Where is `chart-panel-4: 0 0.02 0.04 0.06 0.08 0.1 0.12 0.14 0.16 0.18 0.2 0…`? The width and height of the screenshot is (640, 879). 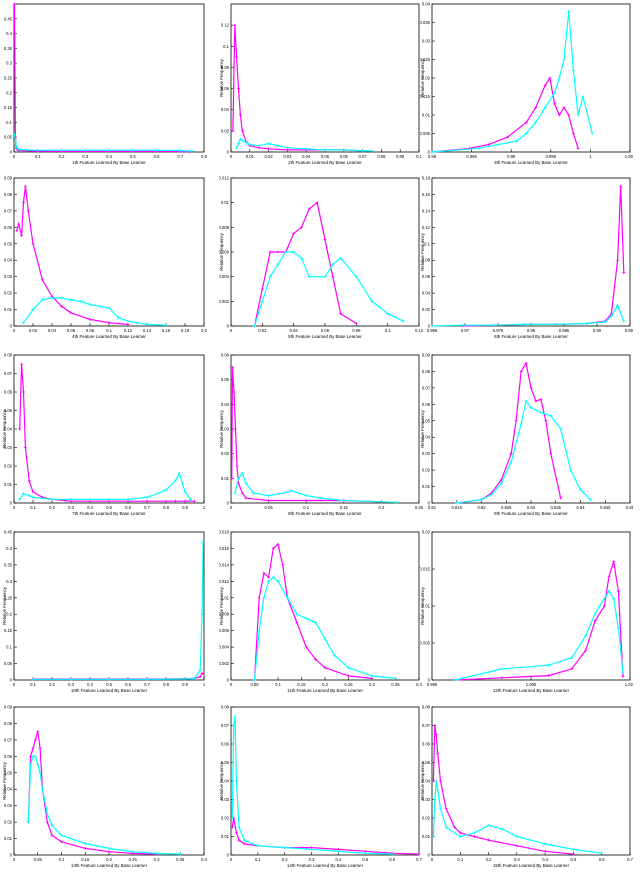 chart-panel-4: 0 0.02 0.04 0.06 0.08 0.1 0.12 0.14 0.16 0.18 0.2 0… is located at coordinates (106, 257).